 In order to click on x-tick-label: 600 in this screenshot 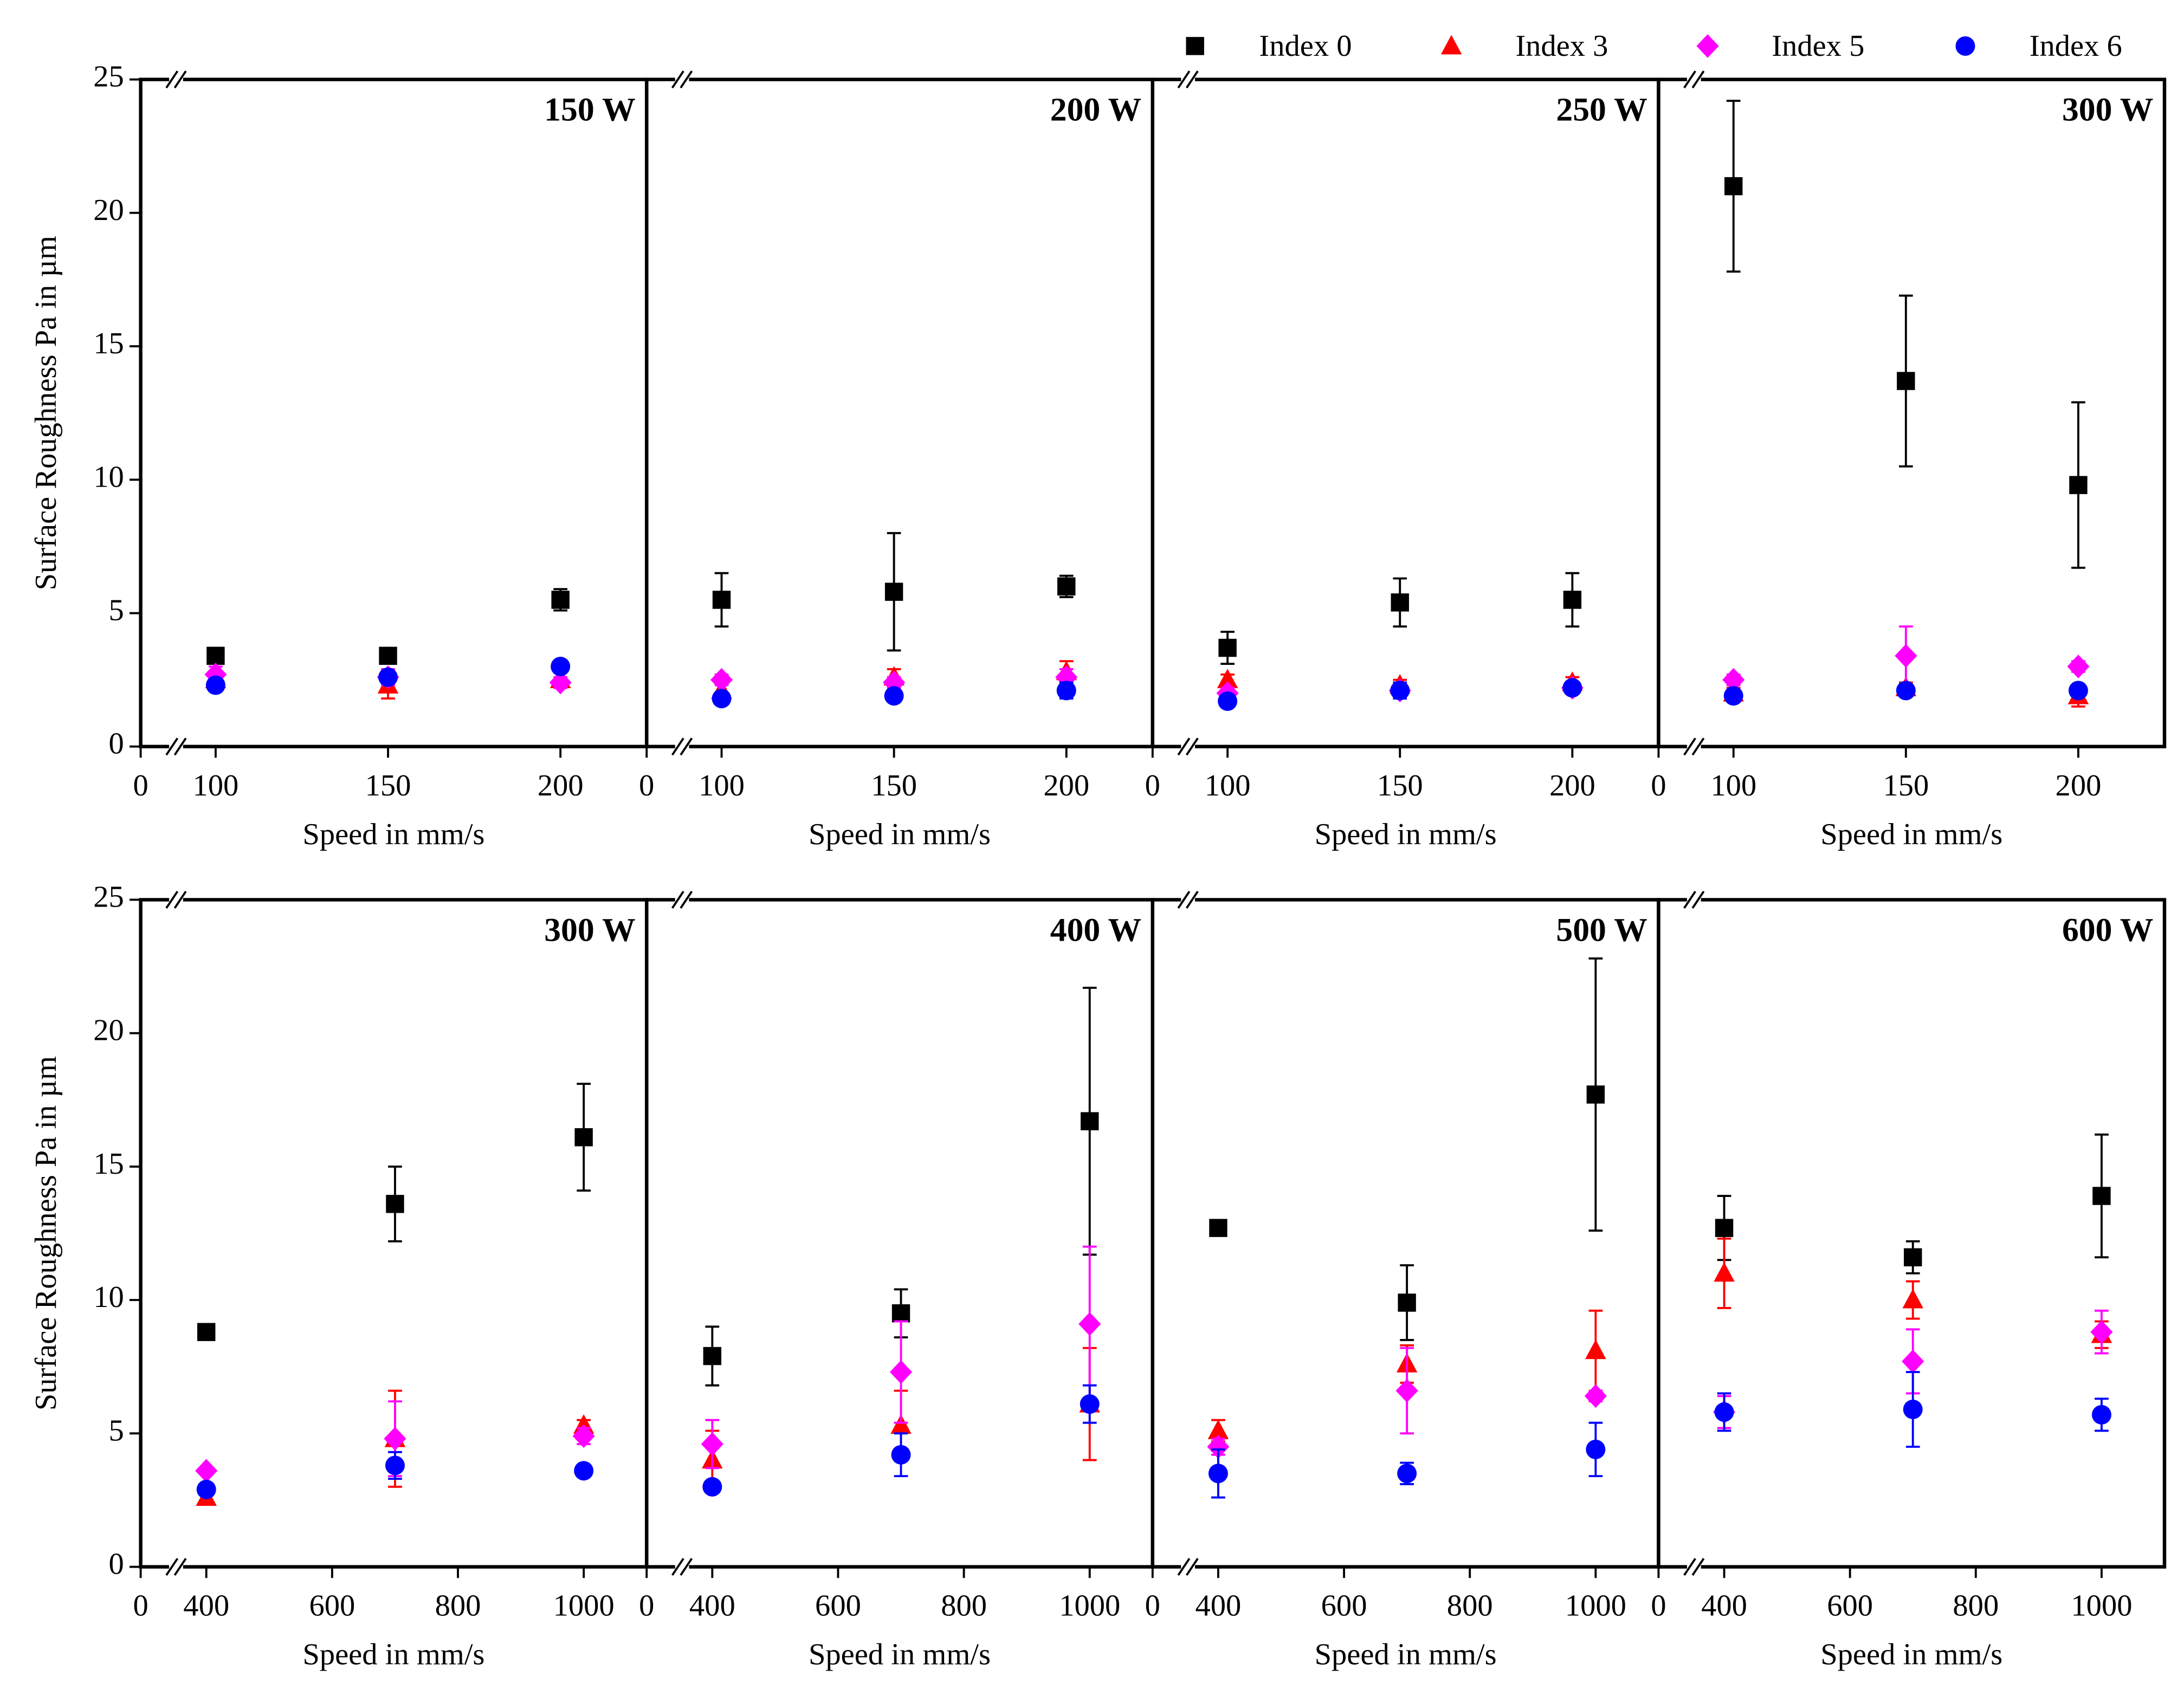, I will do `click(838, 1606)`.